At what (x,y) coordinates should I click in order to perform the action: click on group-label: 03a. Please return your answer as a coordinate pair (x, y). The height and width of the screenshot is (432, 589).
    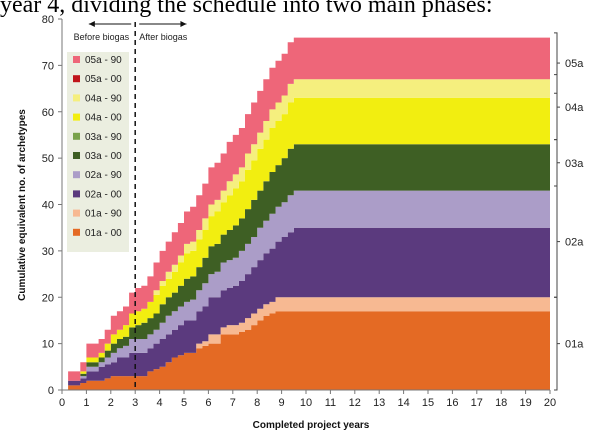
    Looking at the image, I should click on (574, 164).